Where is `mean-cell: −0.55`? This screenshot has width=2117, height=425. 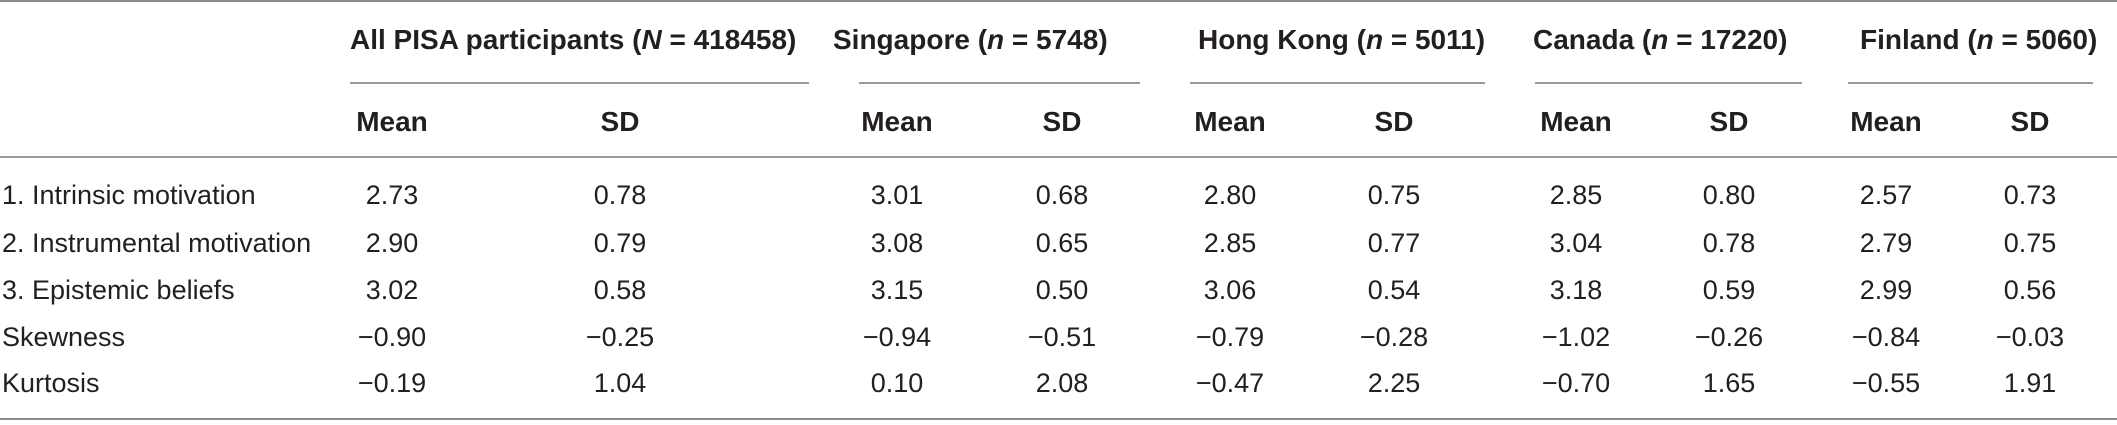 mean-cell: −0.55 is located at coordinates (1886, 383).